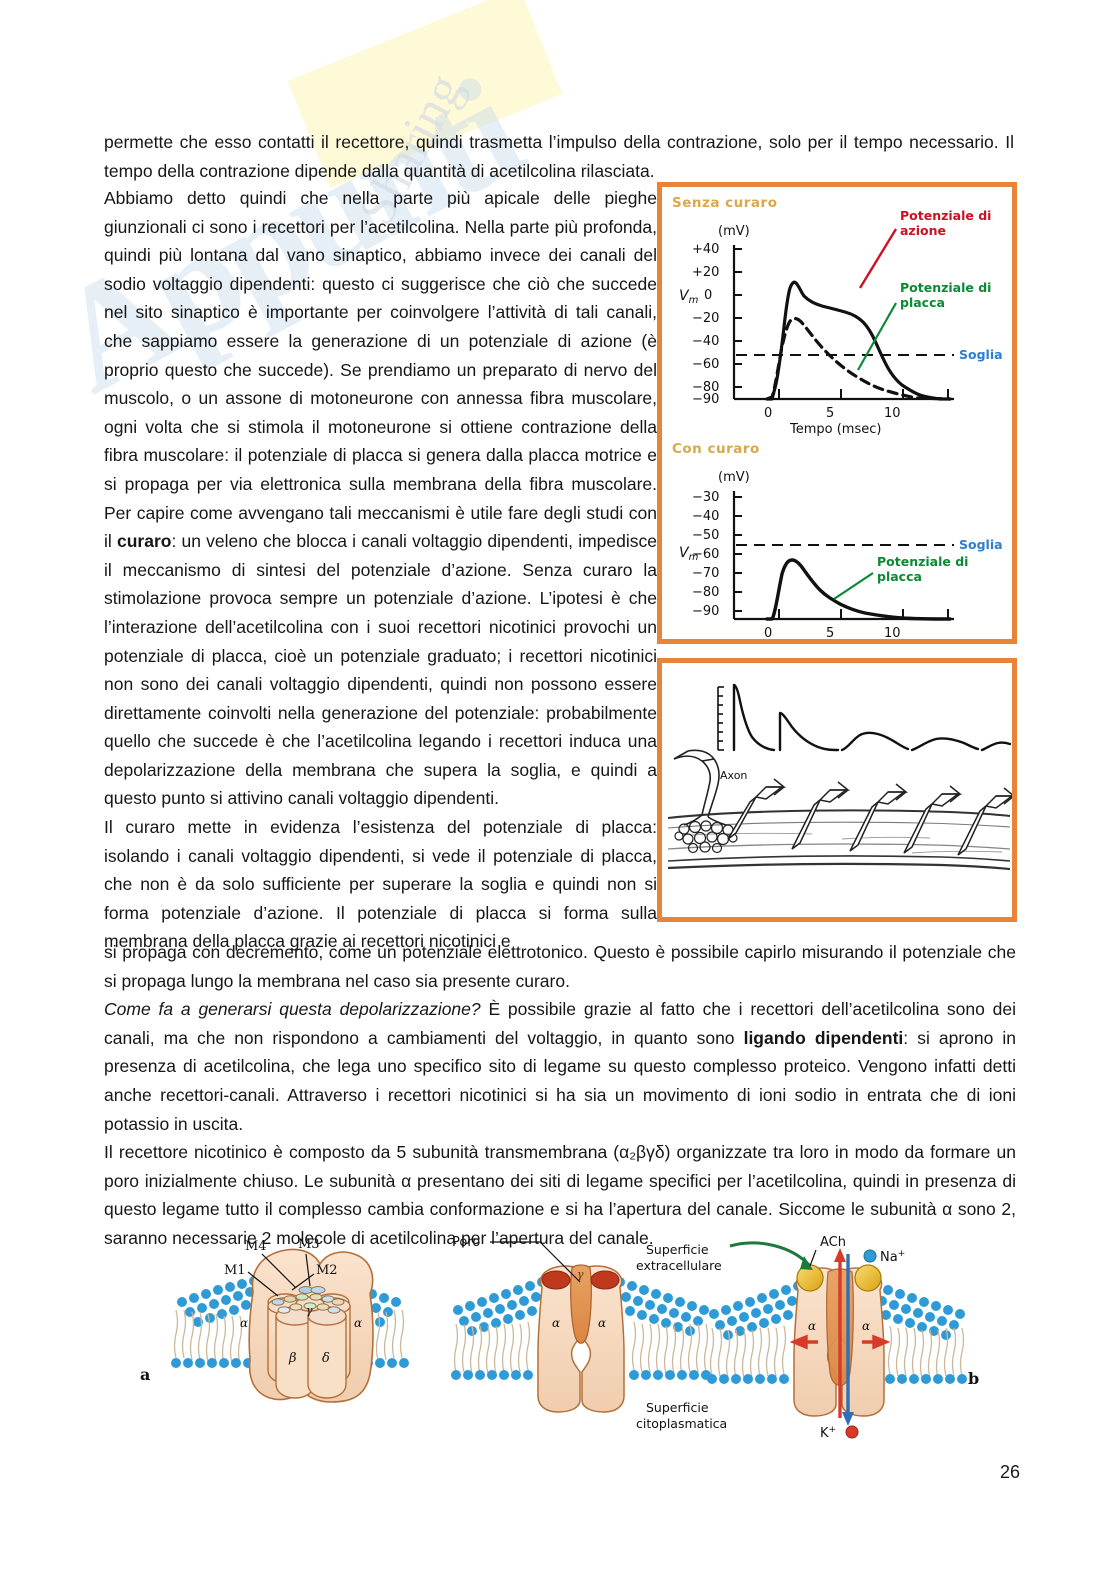 This screenshot has height=1579, width=1116. What do you see at coordinates (877, 336) in the screenshot?
I see `chart1-leader-plate` at bounding box center [877, 336].